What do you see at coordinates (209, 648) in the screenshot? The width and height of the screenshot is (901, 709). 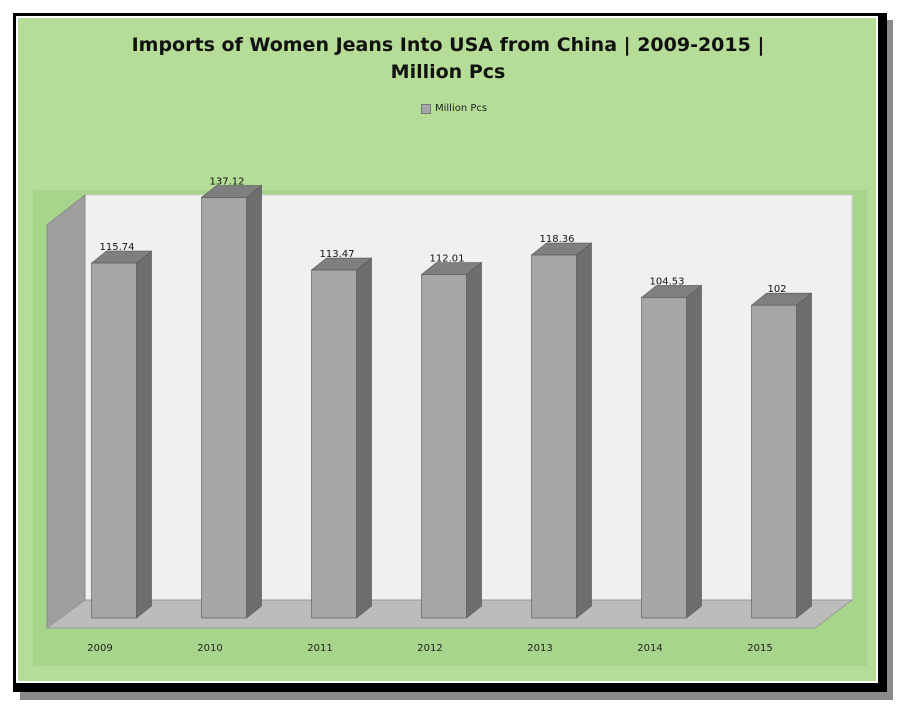 I see `x-tick-label: 2010` at bounding box center [209, 648].